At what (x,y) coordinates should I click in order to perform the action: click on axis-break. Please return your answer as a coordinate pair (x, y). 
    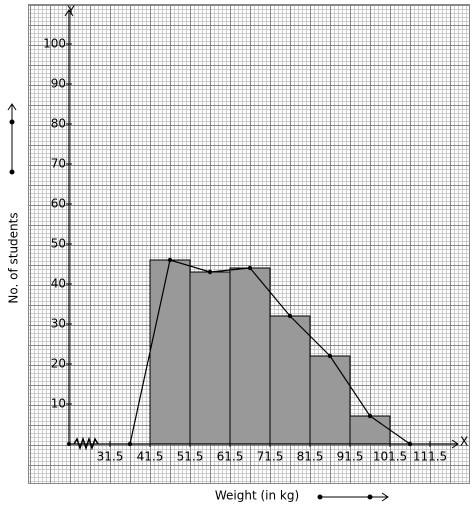
    Looking at the image, I should click on (86, 443).